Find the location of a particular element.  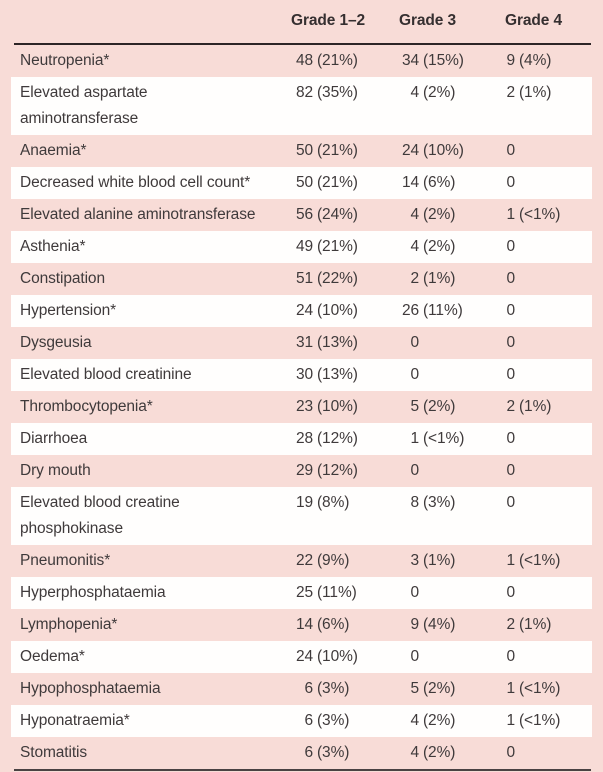

value-percent: (3%) is located at coordinates (333, 720).